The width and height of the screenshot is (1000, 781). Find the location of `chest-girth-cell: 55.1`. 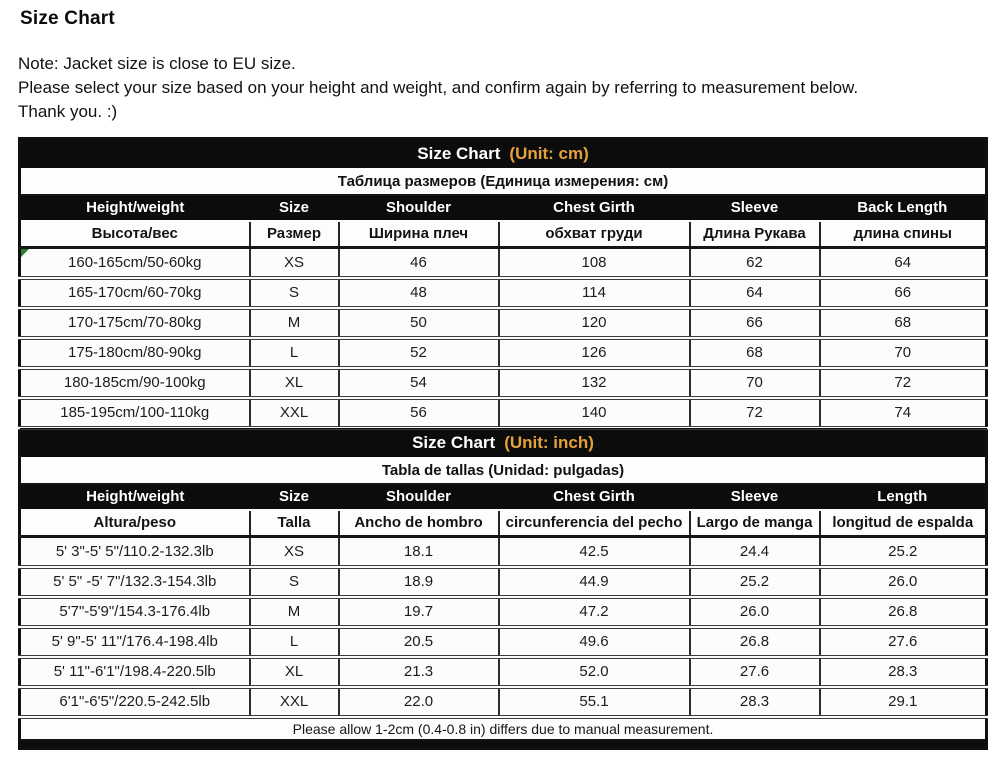

chest-girth-cell: 55.1 is located at coordinates (594, 702).